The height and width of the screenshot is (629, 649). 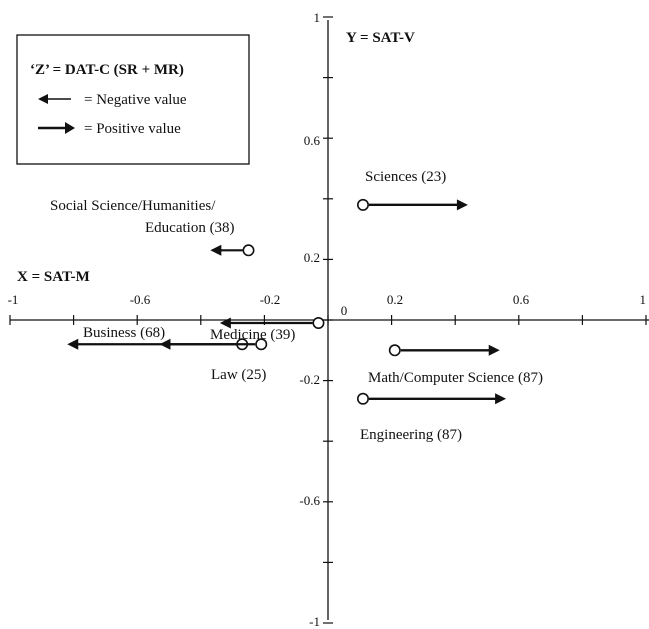 I want to click on y-tick-marks, so click(x=328, y=320).